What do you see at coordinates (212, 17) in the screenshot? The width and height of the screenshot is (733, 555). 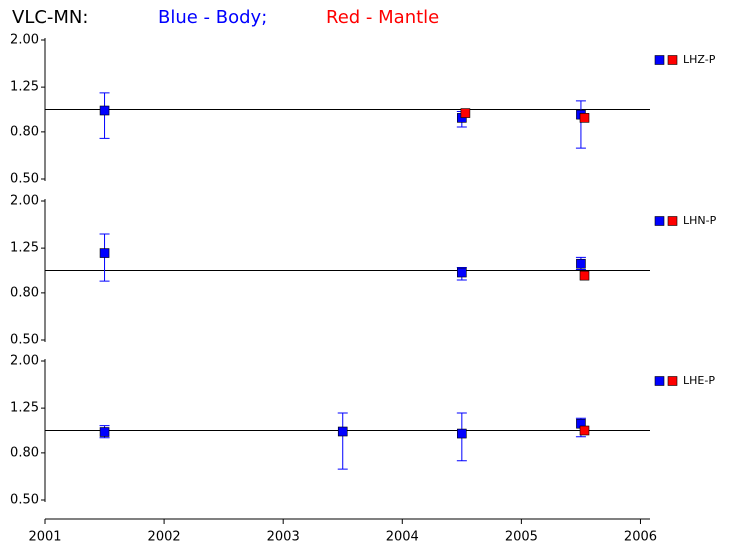 I see `title-blue: Blue - Body;` at bounding box center [212, 17].